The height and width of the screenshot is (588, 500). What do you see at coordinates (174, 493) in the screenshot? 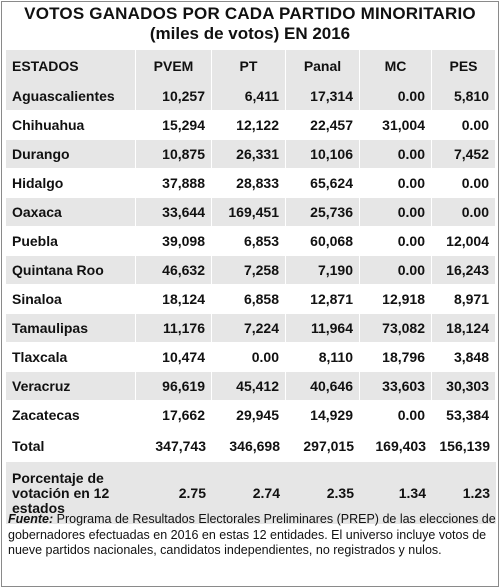
I see `percentage-pvem: 2.75` at bounding box center [174, 493].